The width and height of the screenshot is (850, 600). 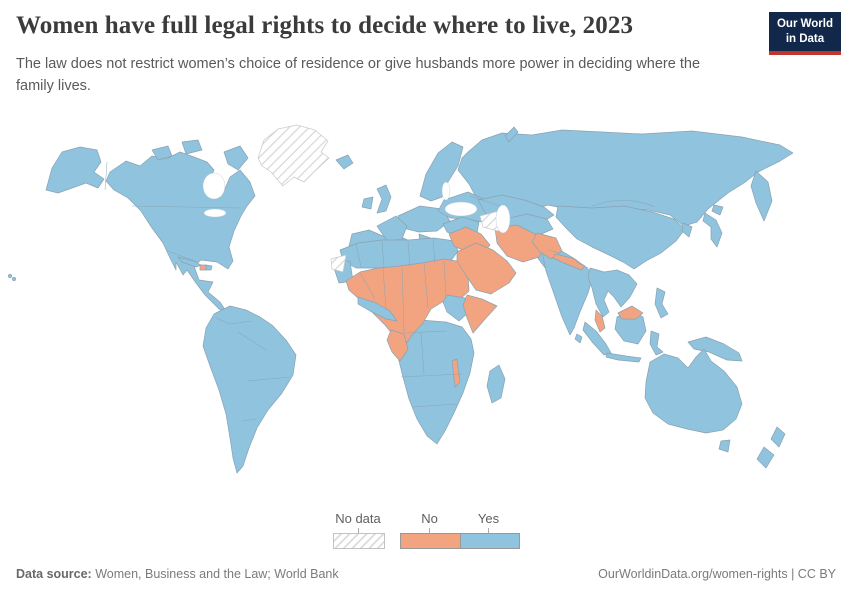 I want to click on legend-swatch-no, so click(x=430, y=541).